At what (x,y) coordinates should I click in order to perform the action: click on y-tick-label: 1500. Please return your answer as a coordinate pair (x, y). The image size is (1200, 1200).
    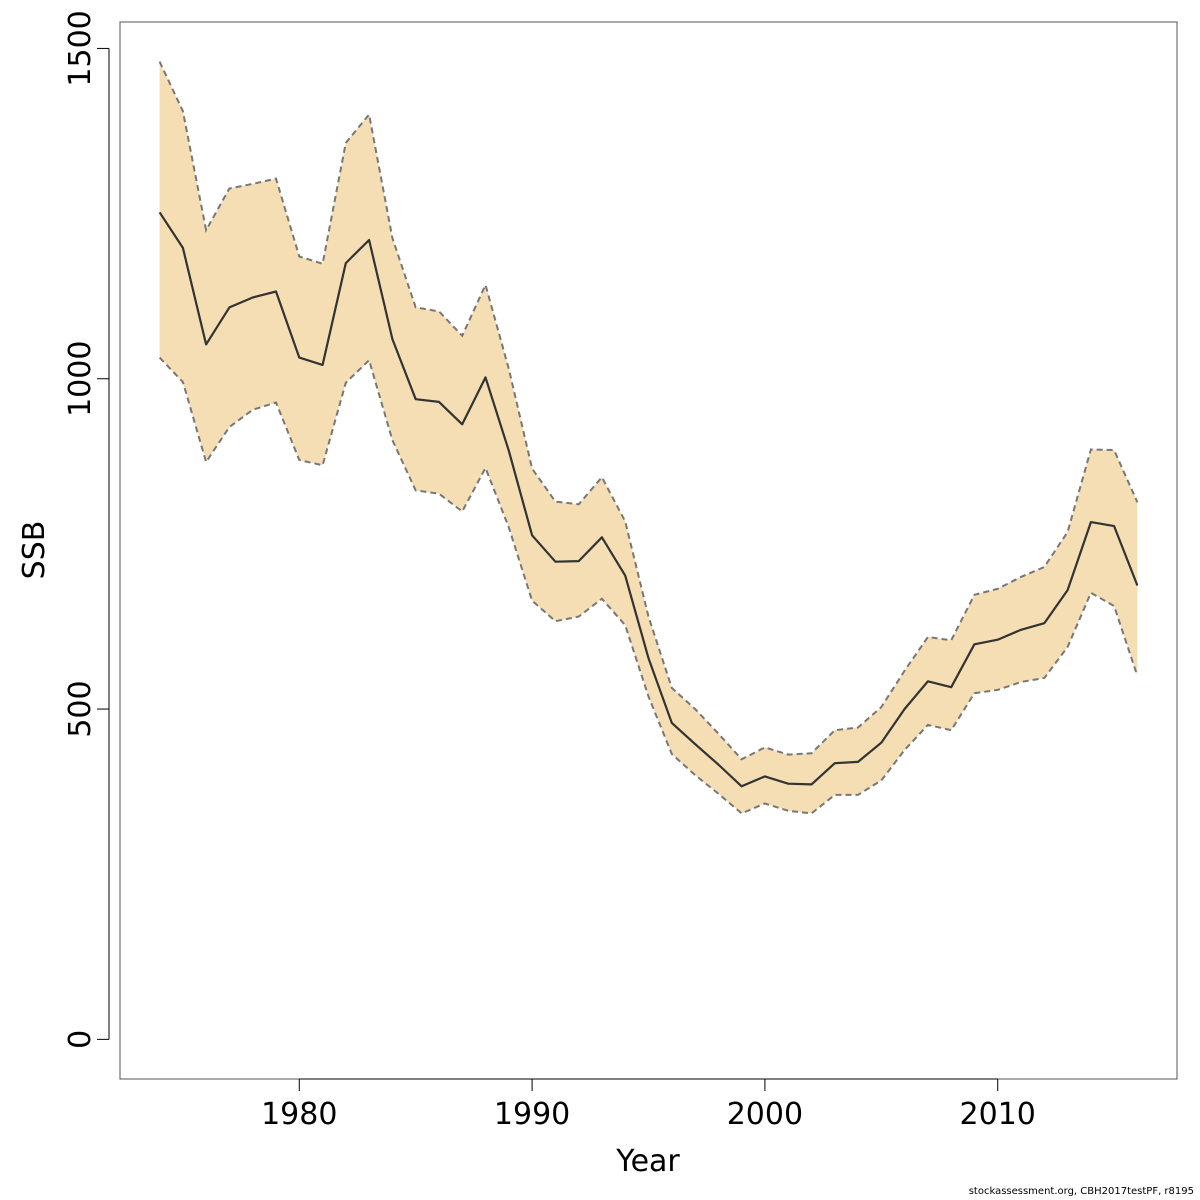
    Looking at the image, I should click on (80, 48).